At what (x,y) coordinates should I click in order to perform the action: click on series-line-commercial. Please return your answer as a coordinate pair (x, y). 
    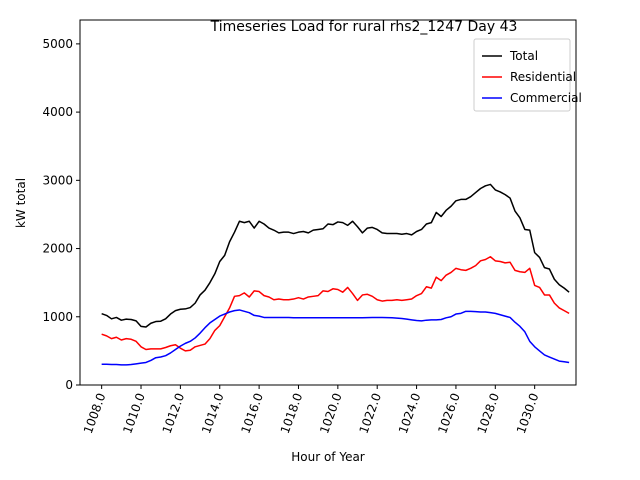
    Looking at the image, I should click on (335, 337).